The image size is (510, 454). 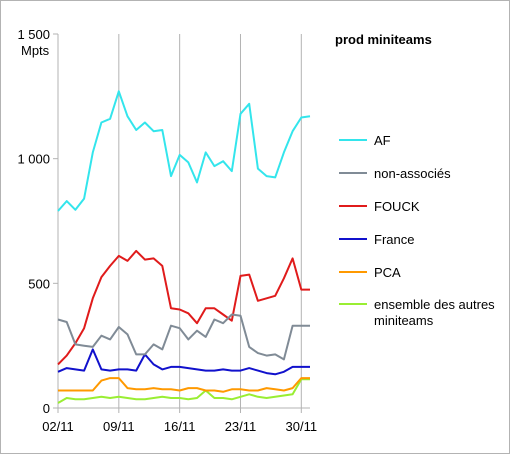 What do you see at coordinates (302, 426) in the screenshot?
I see `x-tick-label: 30/11` at bounding box center [302, 426].